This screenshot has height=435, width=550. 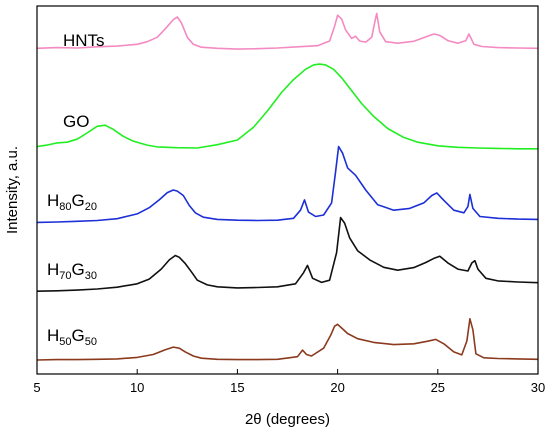 What do you see at coordinates (287, 419) in the screenshot?
I see `x-axis-title: 2θ (degrees)` at bounding box center [287, 419].